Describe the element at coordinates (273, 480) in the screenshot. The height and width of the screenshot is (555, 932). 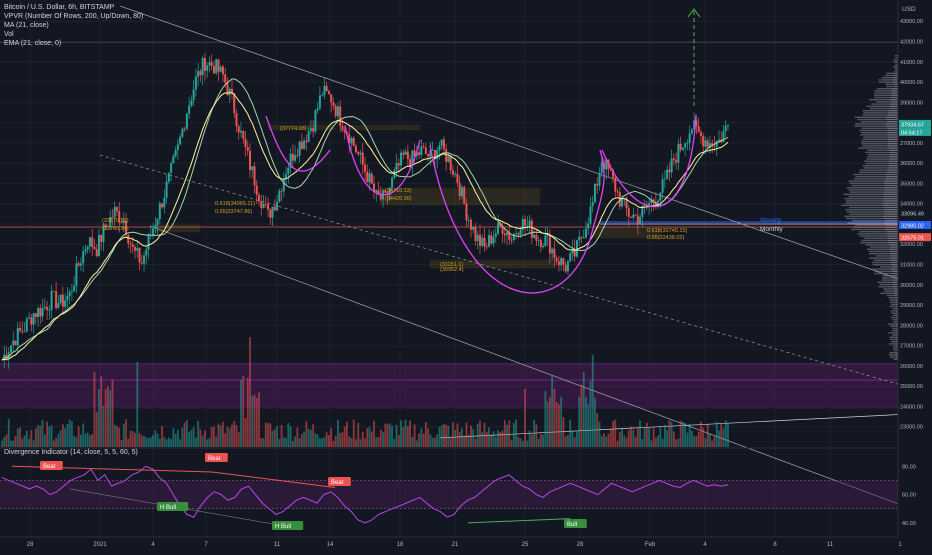
I see `bear-divergence-line` at that location.